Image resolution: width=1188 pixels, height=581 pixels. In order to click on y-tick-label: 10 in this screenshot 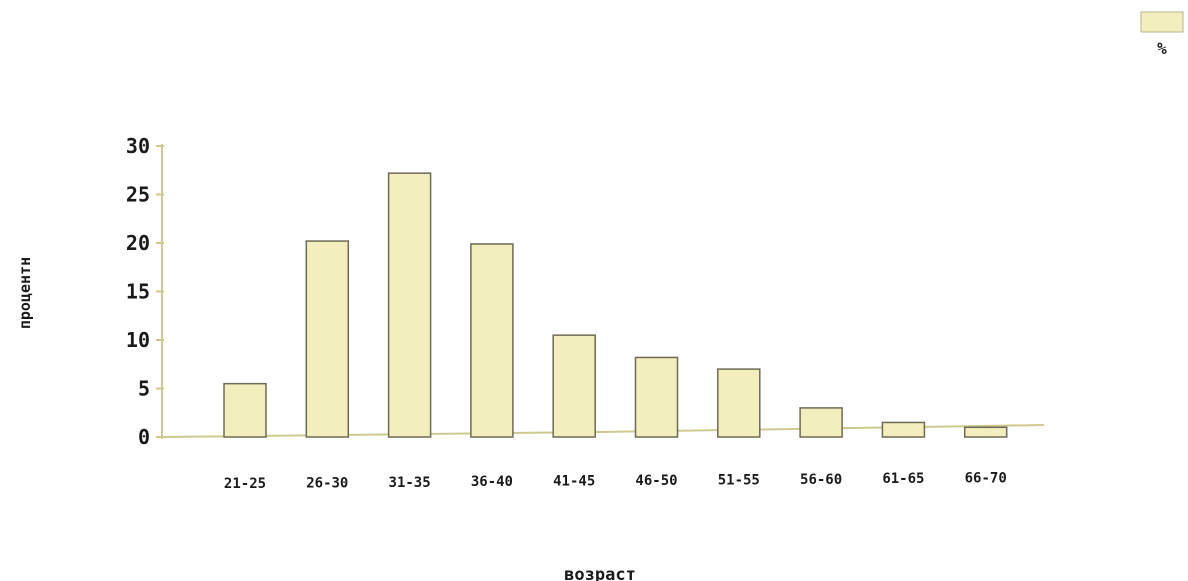, I will do `click(138, 340)`.